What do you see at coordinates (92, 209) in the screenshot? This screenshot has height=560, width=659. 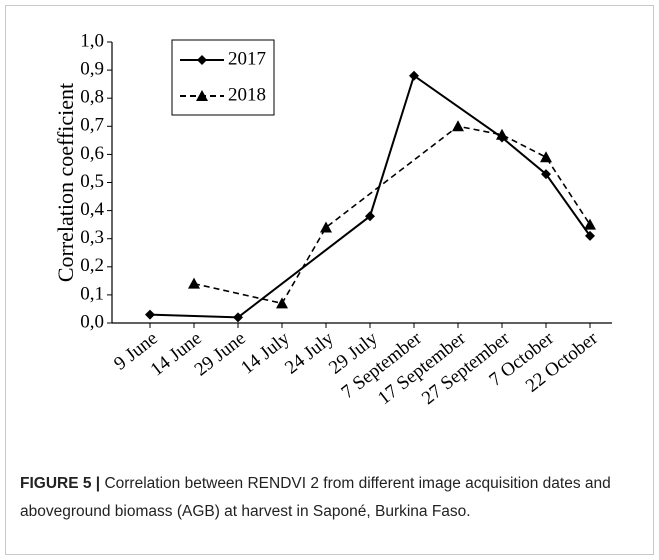 I see `y-tick-label: 0,4` at bounding box center [92, 209].